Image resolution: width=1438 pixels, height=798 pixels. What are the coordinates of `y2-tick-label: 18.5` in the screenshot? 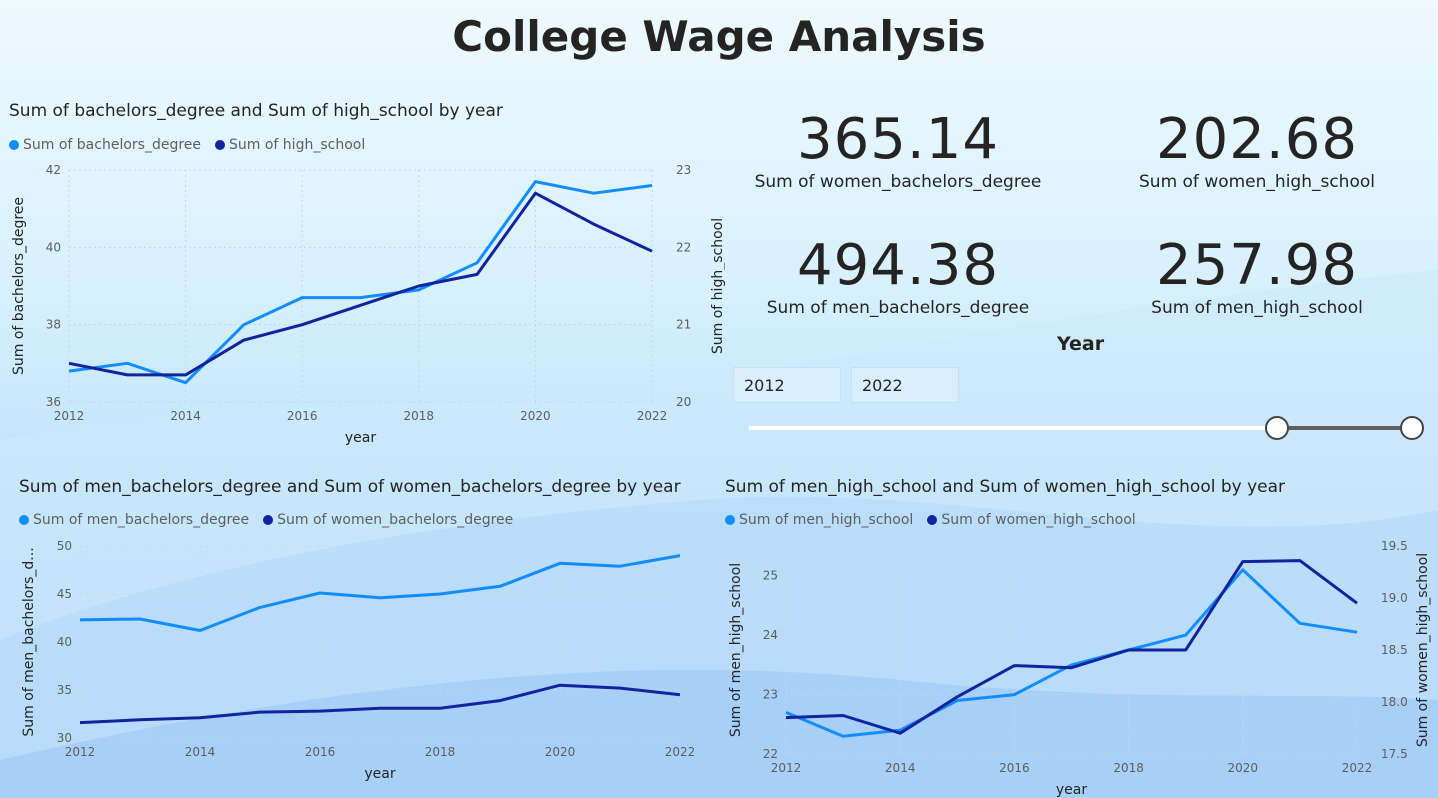 It's located at (1394, 650).